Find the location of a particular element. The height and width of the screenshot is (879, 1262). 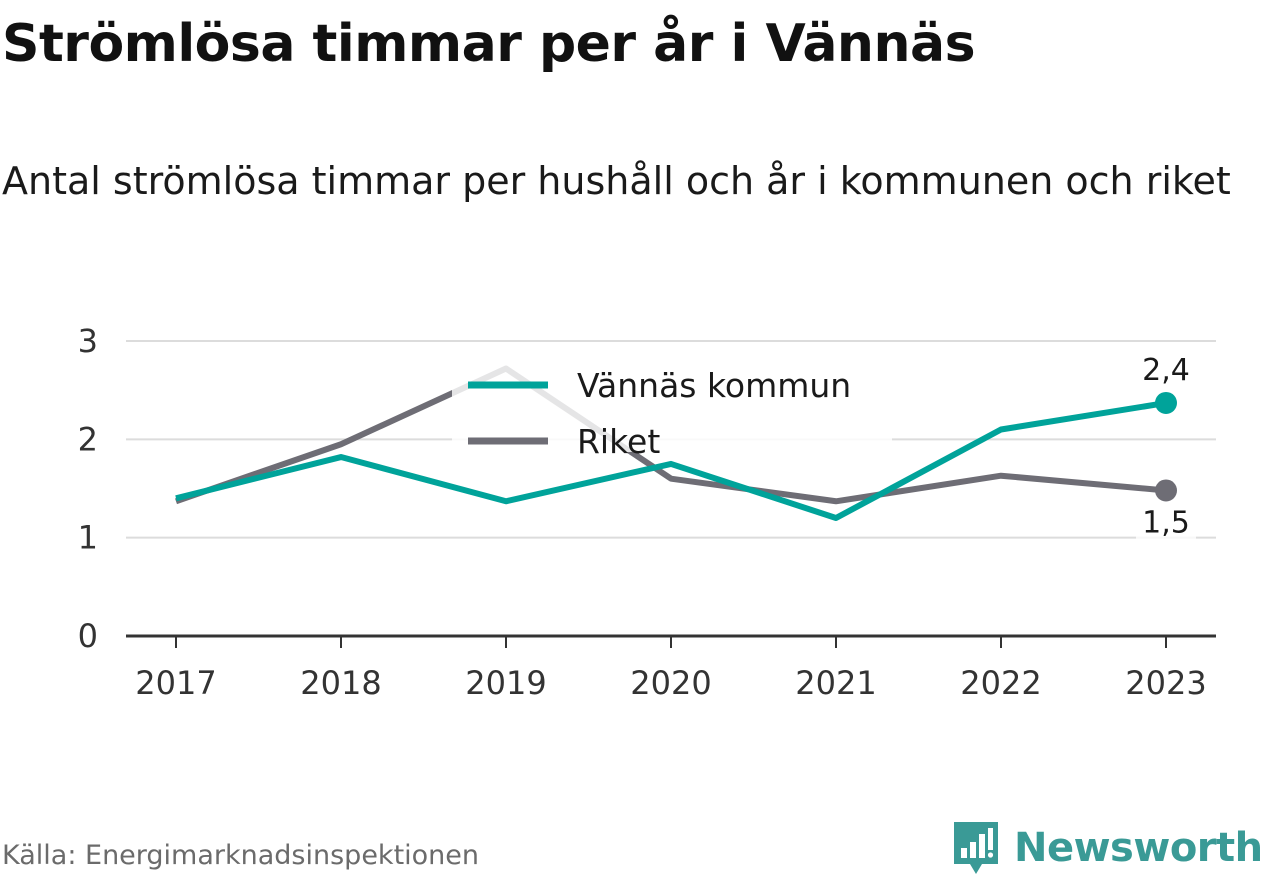

x-tick-label: 2017 is located at coordinates (175, 683).